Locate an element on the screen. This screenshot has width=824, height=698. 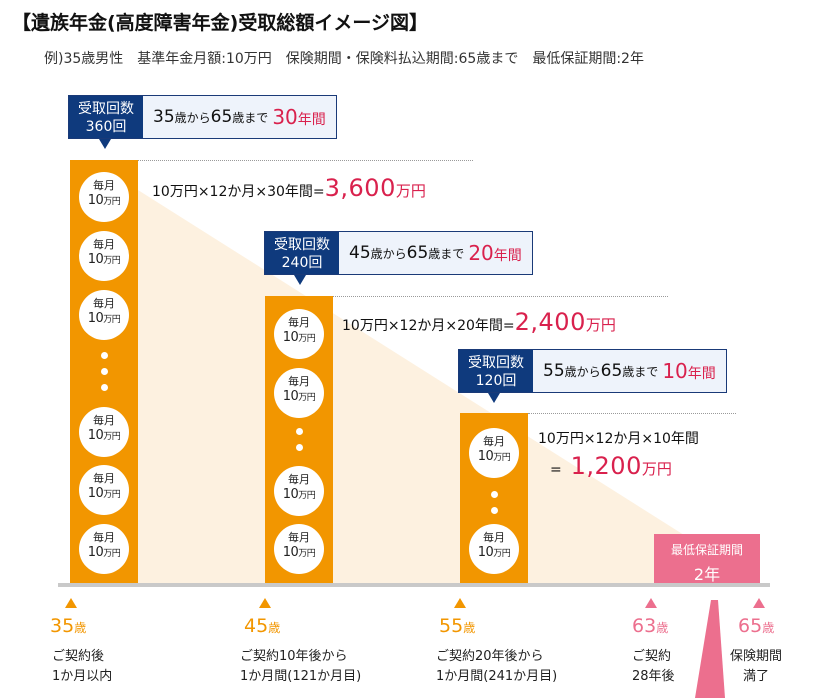
total-calculation-3-formula: 10万円×12か月×10年間 is located at coordinates (618, 439).